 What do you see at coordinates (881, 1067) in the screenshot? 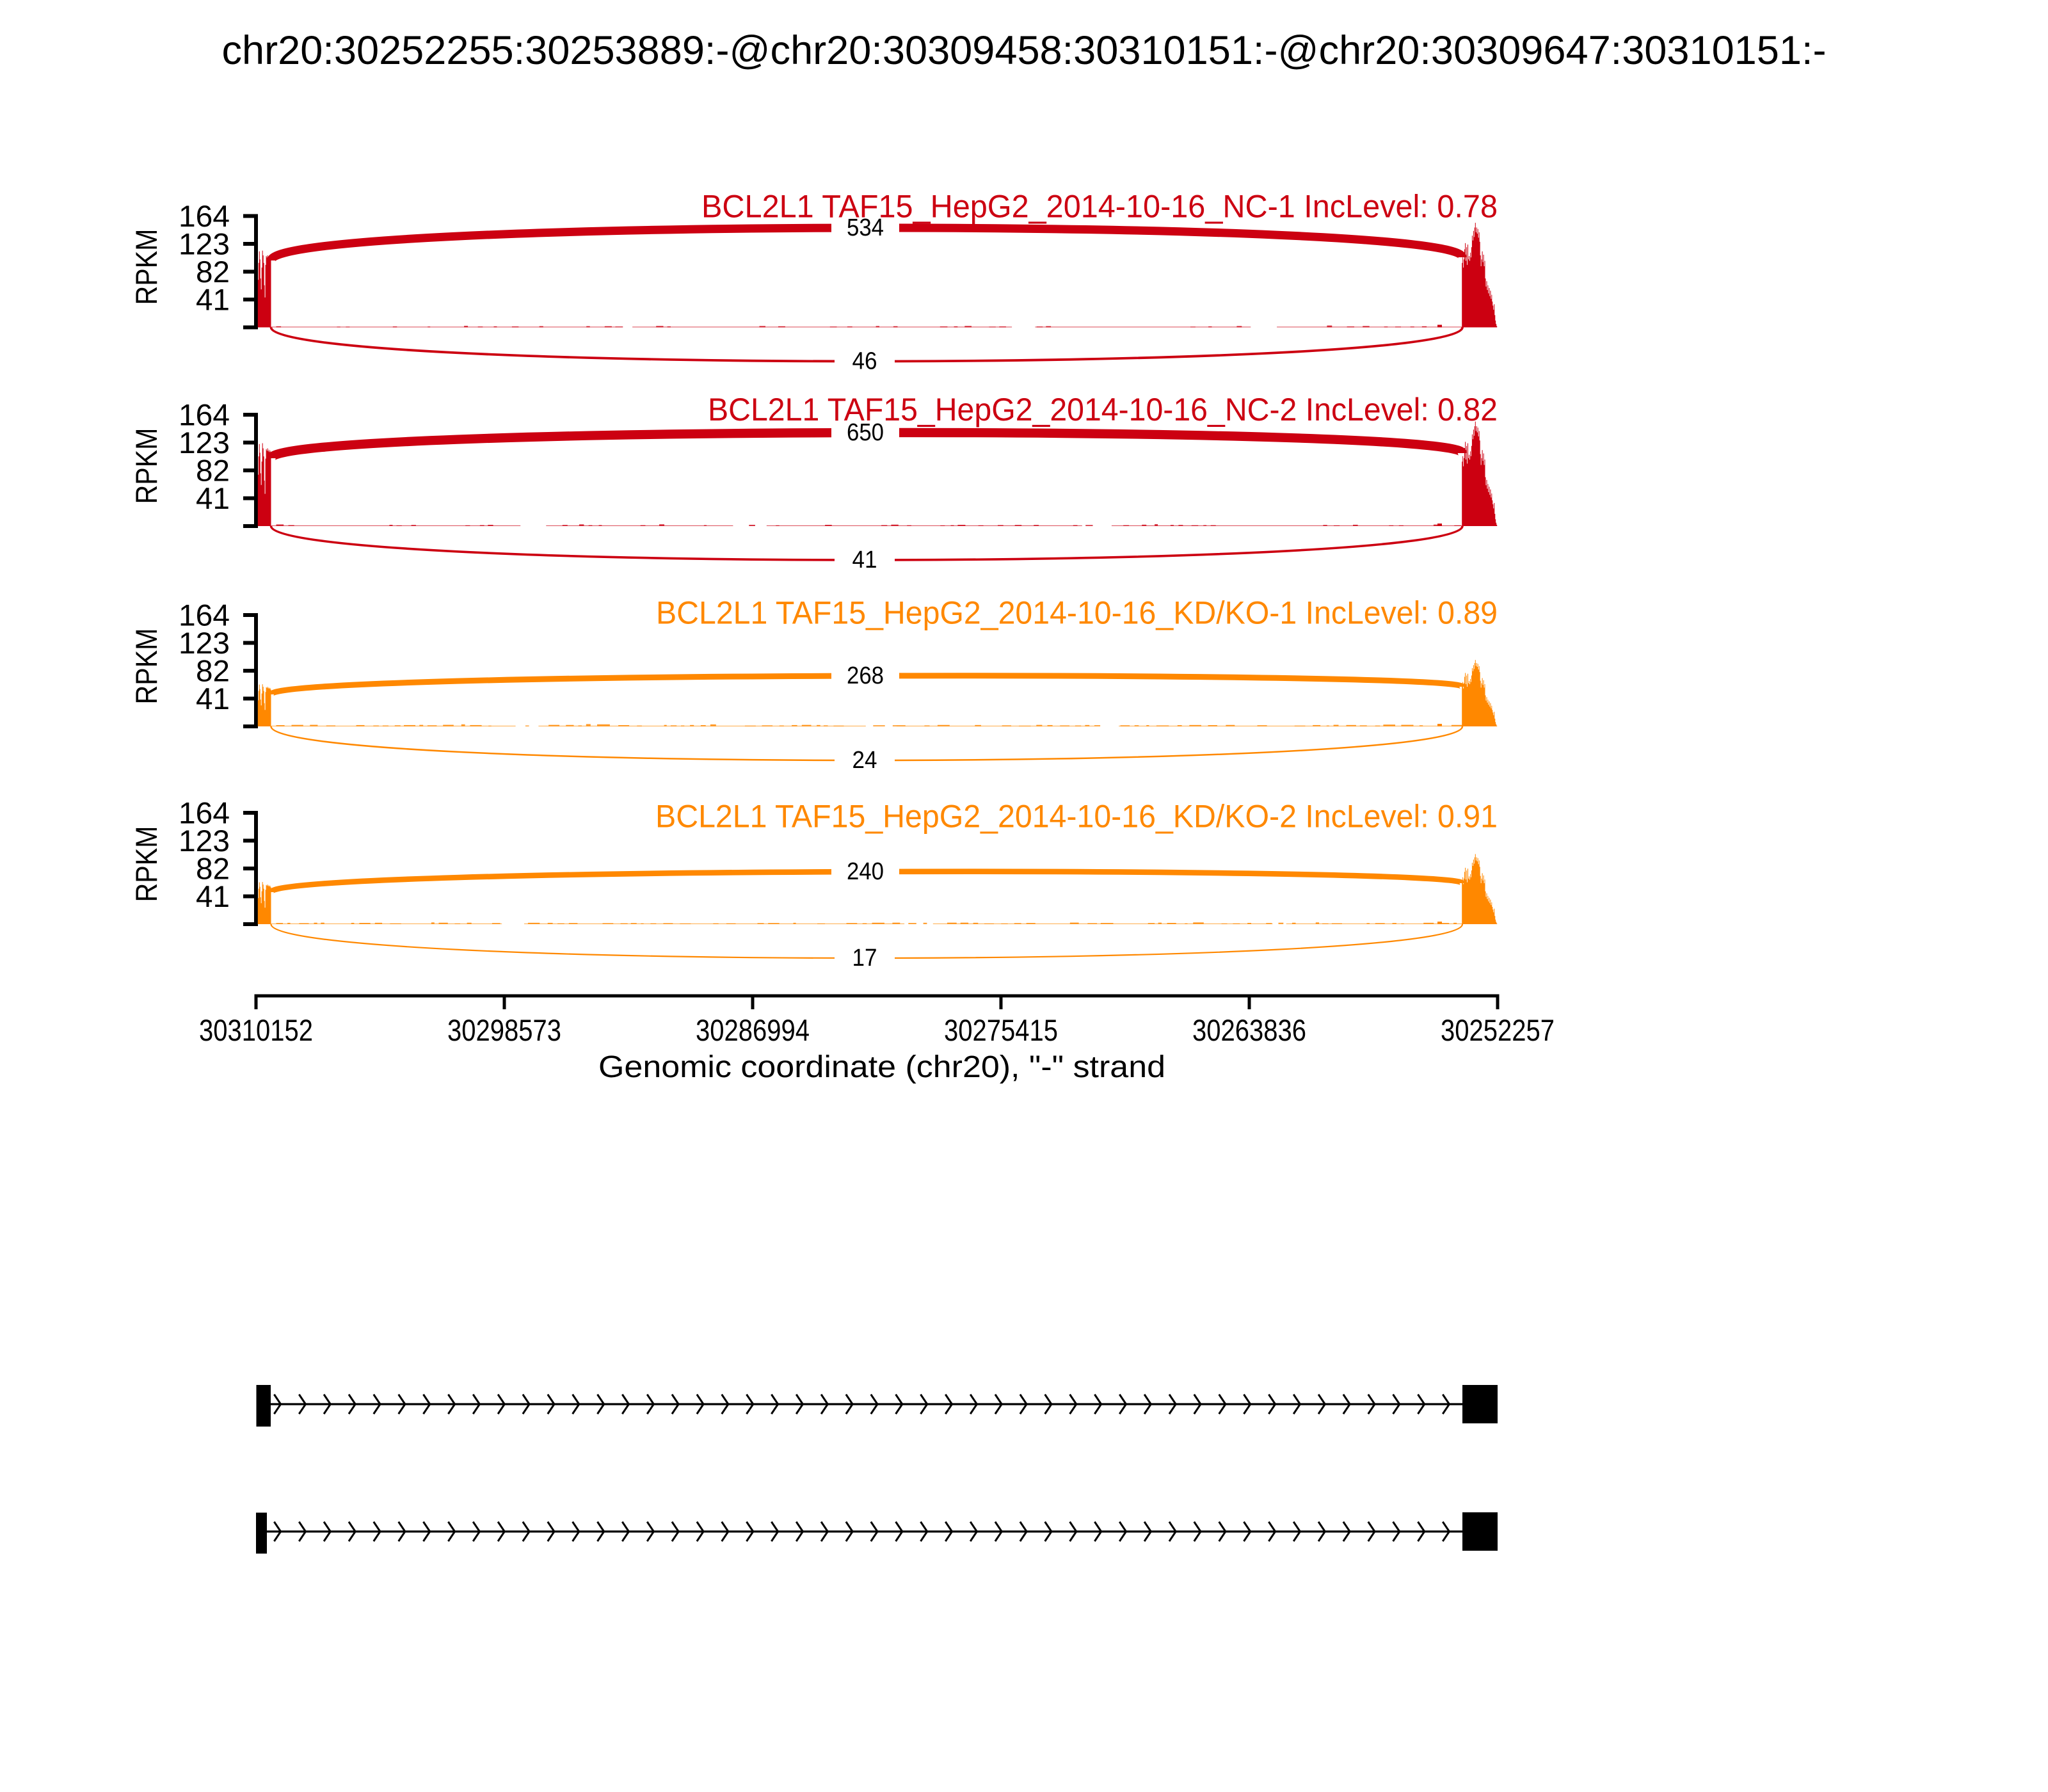
I see `svg-text:Genomic coordinate (chr20), "-: Genomic coordinate (chr20), "-" strand` at bounding box center [881, 1067].